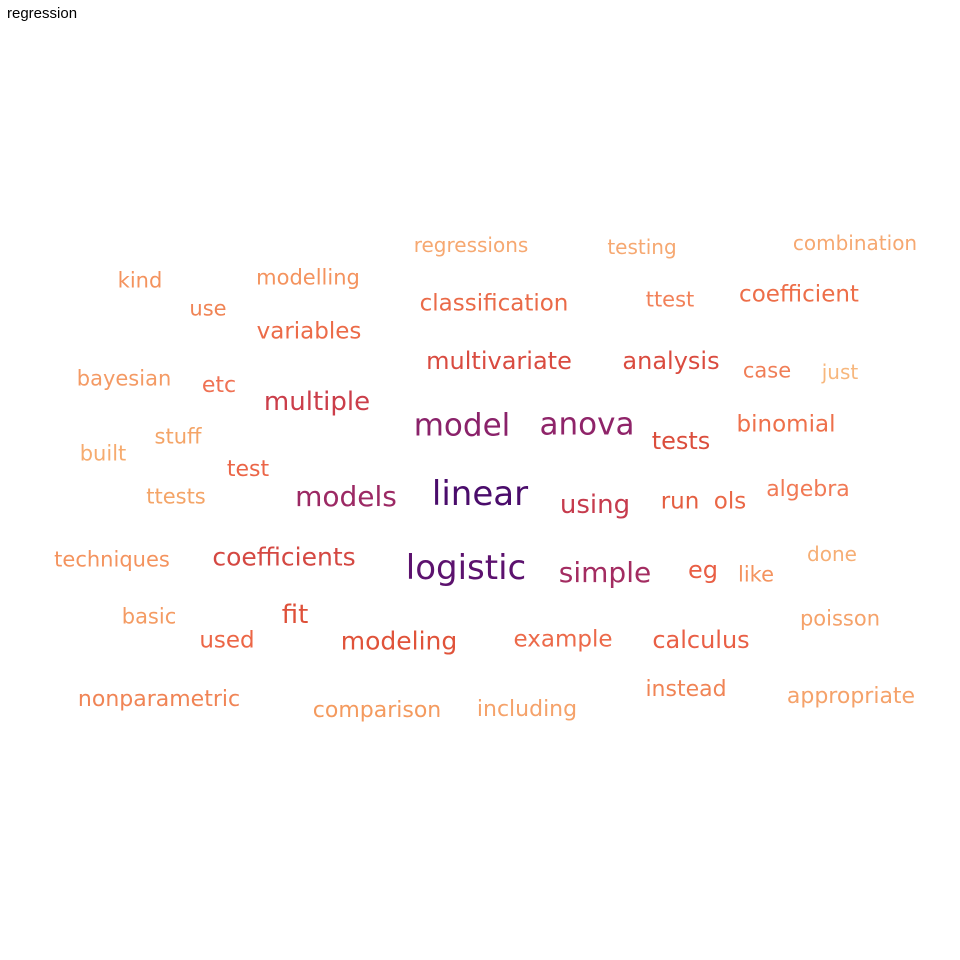 This screenshot has width=960, height=960. What do you see at coordinates (159, 699) in the screenshot?
I see `word-nonparametric: nonparametric` at bounding box center [159, 699].